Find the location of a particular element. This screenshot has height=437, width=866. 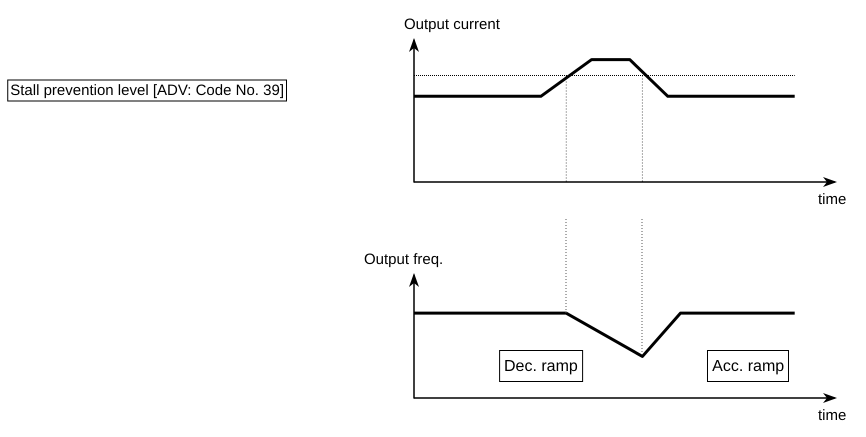

y-axis-title: Output current is located at coordinates (452, 24).